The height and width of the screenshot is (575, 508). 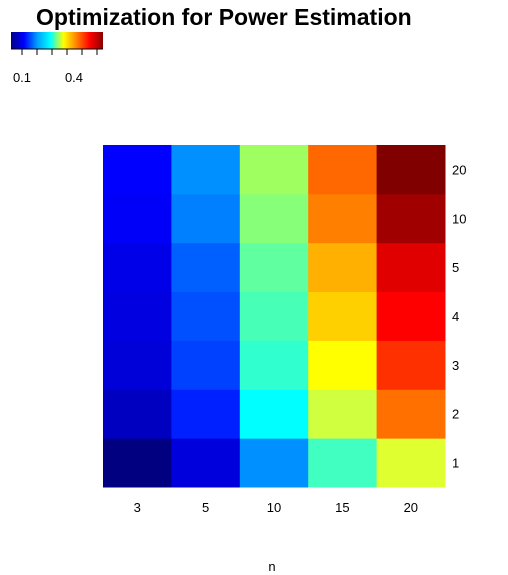 I want to click on y-tick-label: 2, so click(x=455, y=414).